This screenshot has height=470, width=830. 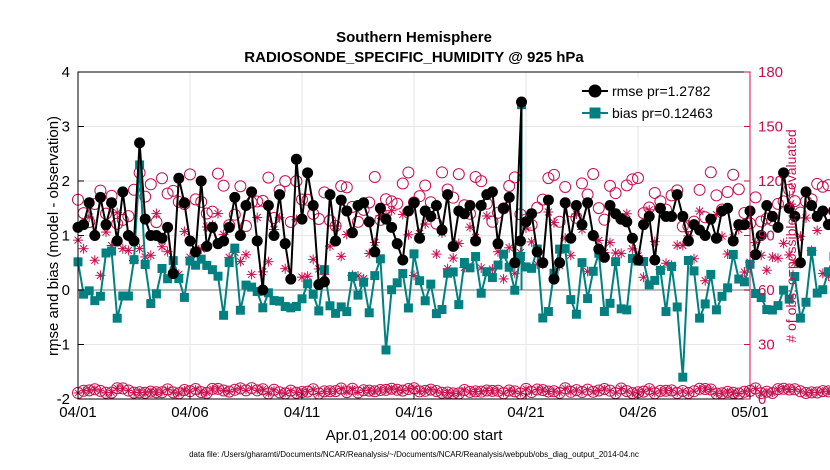 What do you see at coordinates (770, 72) in the screenshot?
I see `right-y-tick-label: 180` at bounding box center [770, 72].